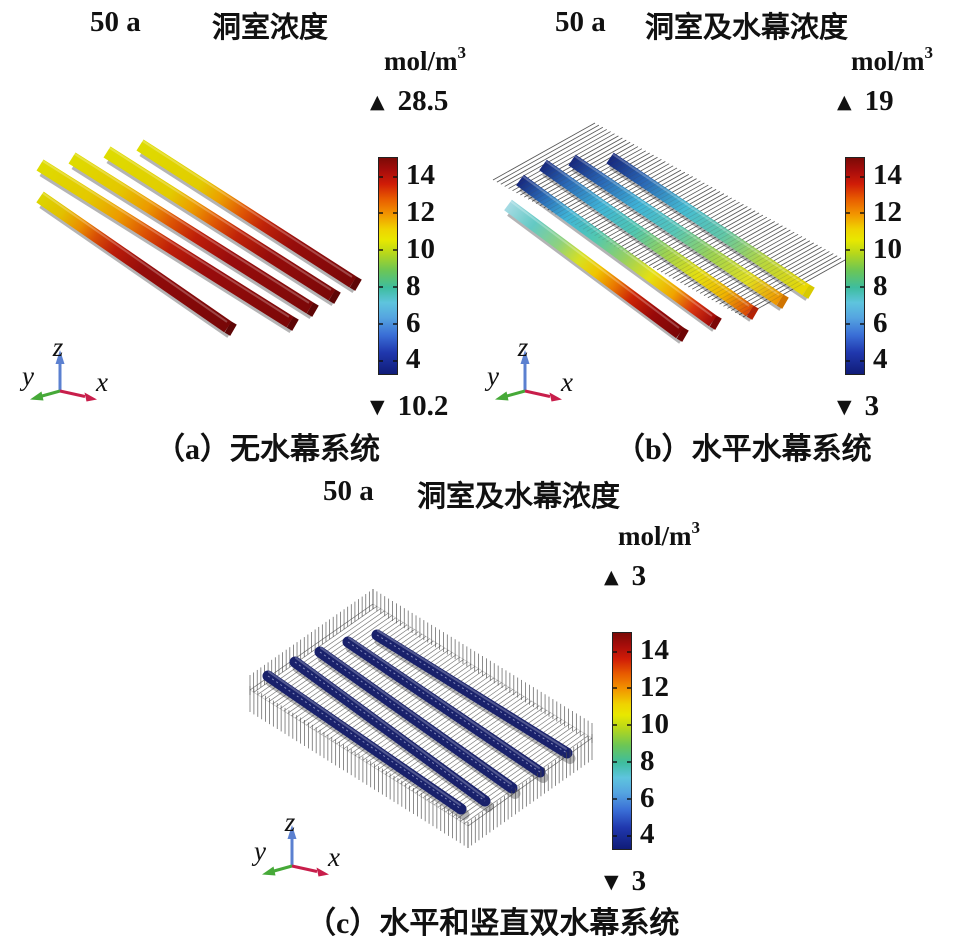 The width and height of the screenshot is (956, 936). I want to click on panel-a-caption: （a）无水幕系统, so click(267, 449).